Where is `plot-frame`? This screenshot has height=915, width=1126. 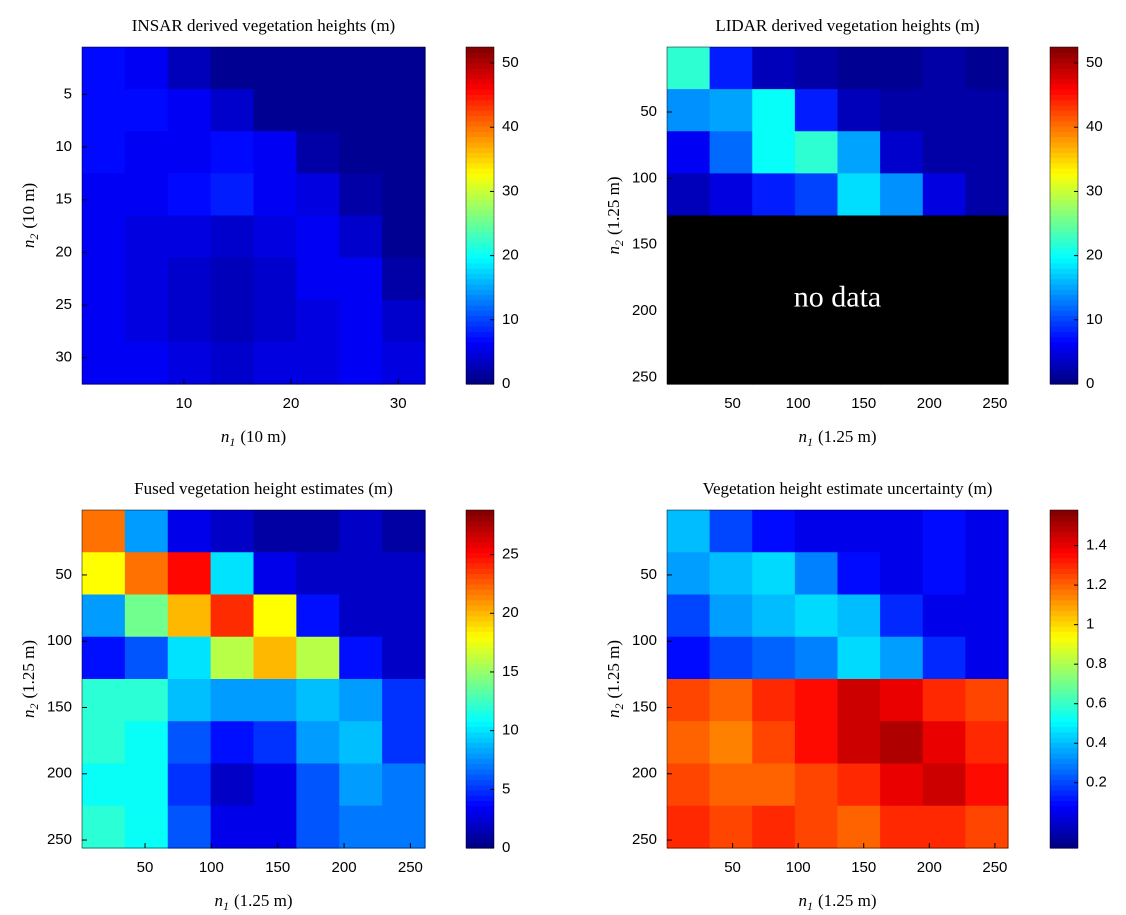 plot-frame is located at coordinates (837, 215).